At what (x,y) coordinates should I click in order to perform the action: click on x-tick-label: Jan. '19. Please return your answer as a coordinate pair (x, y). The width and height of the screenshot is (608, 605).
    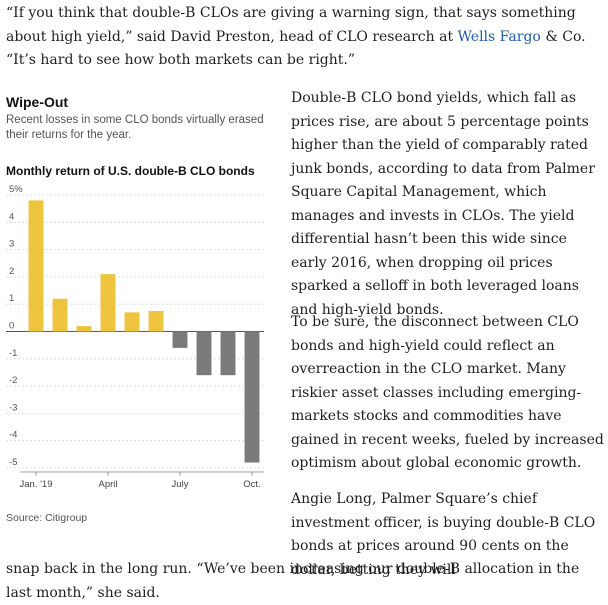
    Looking at the image, I should click on (36, 484).